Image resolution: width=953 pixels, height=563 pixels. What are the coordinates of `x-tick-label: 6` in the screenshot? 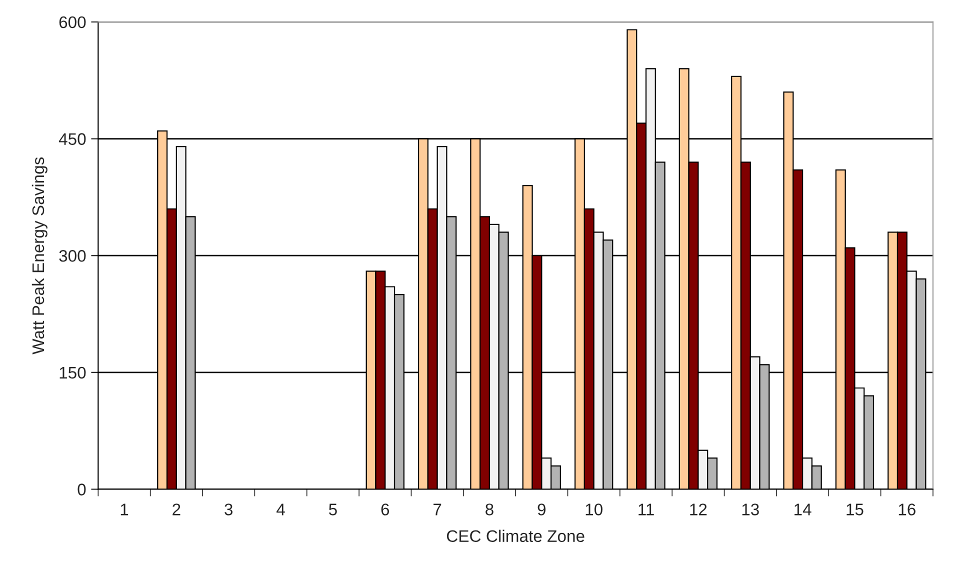 It's located at (385, 510).